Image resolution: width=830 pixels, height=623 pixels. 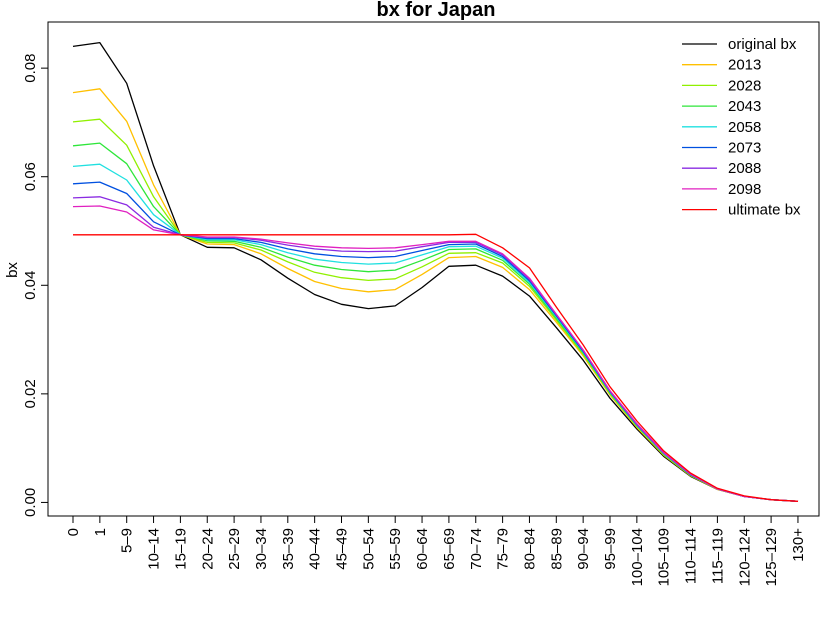 What do you see at coordinates (30, 502) in the screenshot?
I see `y-tick-label: 0.00` at bounding box center [30, 502].